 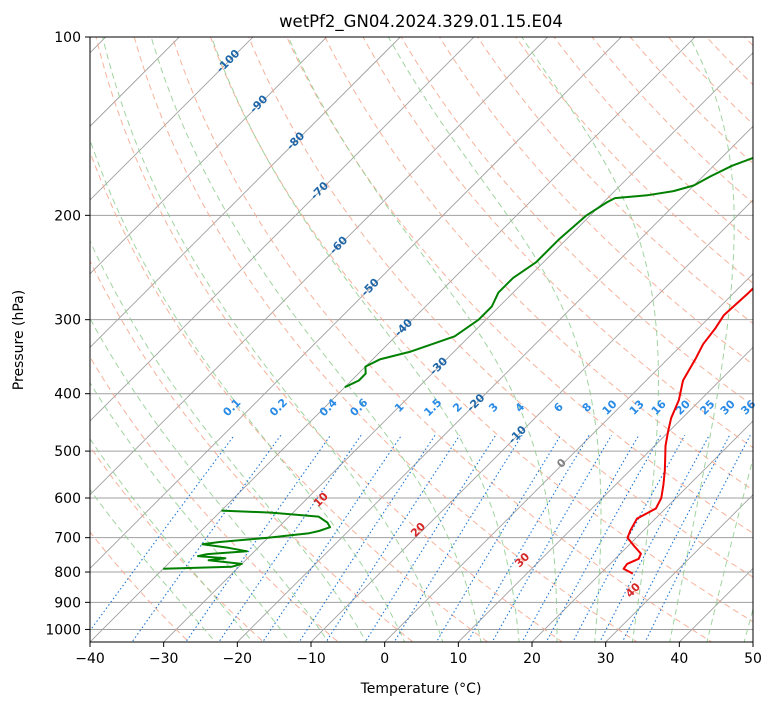 What do you see at coordinates (421, 22) in the screenshot?
I see `chart-title: wetPf2_GN04.2024.329.01.15.E04` at bounding box center [421, 22].